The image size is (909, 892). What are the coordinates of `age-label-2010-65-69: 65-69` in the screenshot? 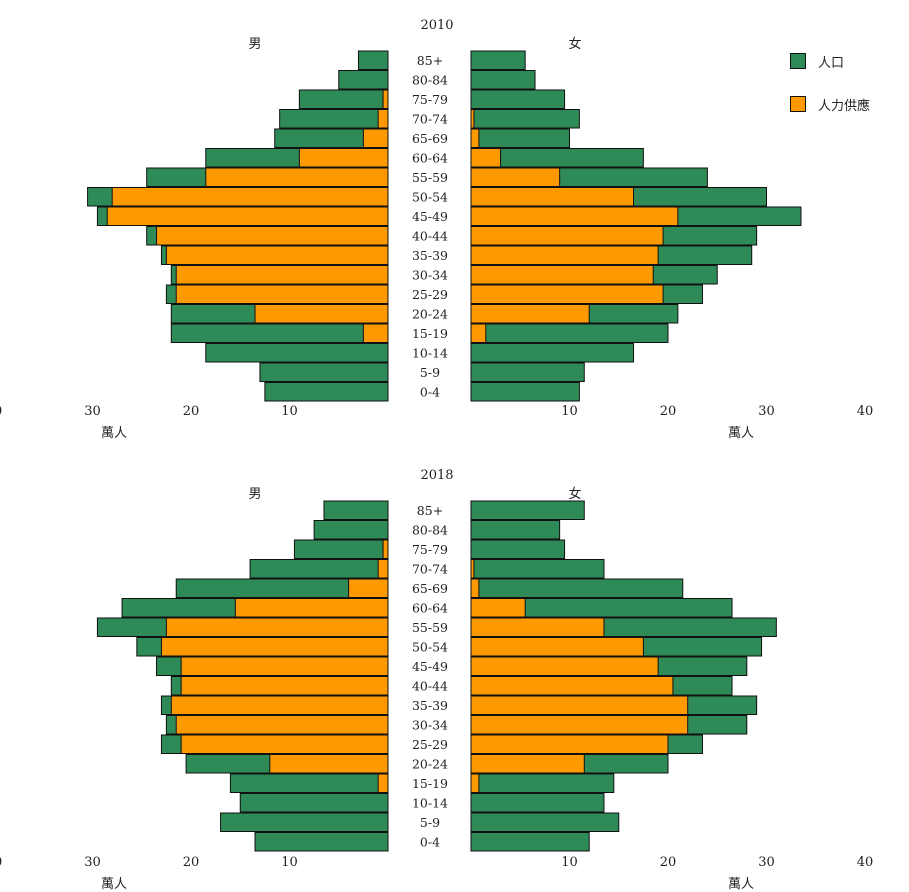 It's located at (430, 138).